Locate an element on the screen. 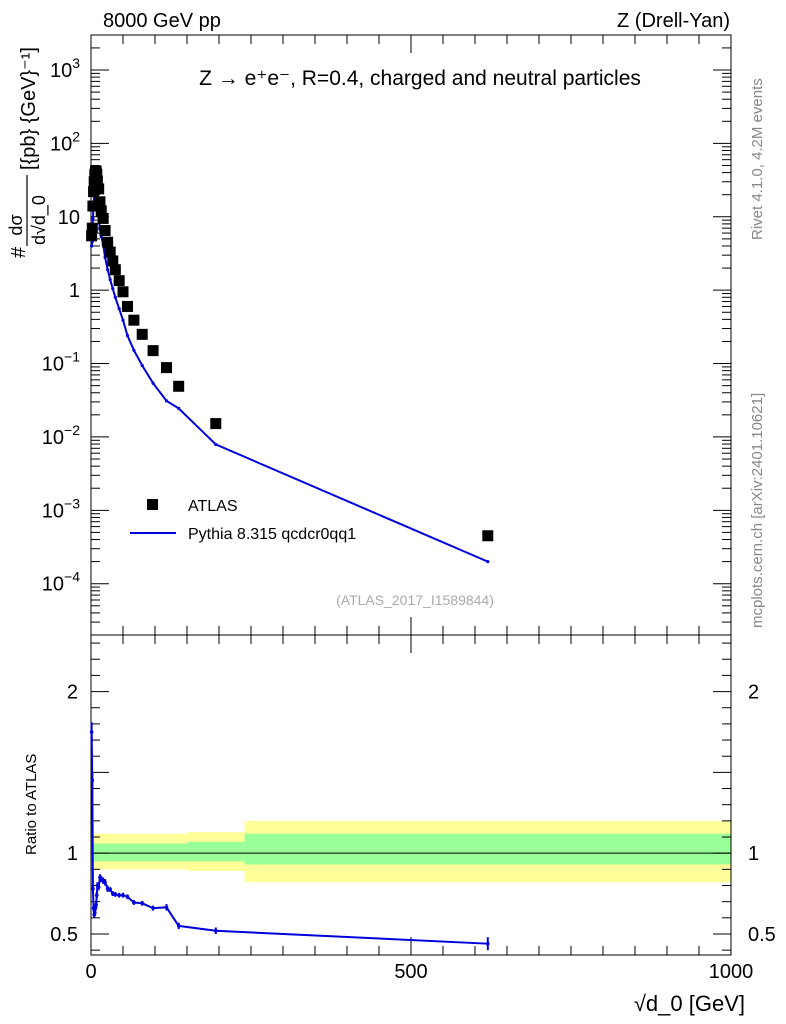  legend-mc-label: Pythia 8.315 qcdcr0qq1 is located at coordinates (272, 534).